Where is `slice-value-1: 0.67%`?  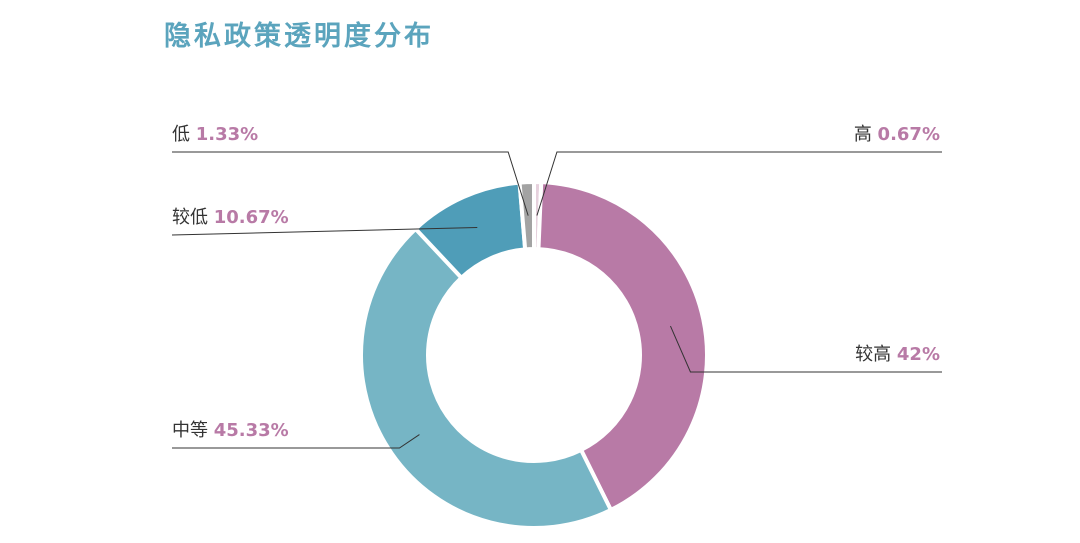 slice-value-1: 0.67% is located at coordinates (909, 134).